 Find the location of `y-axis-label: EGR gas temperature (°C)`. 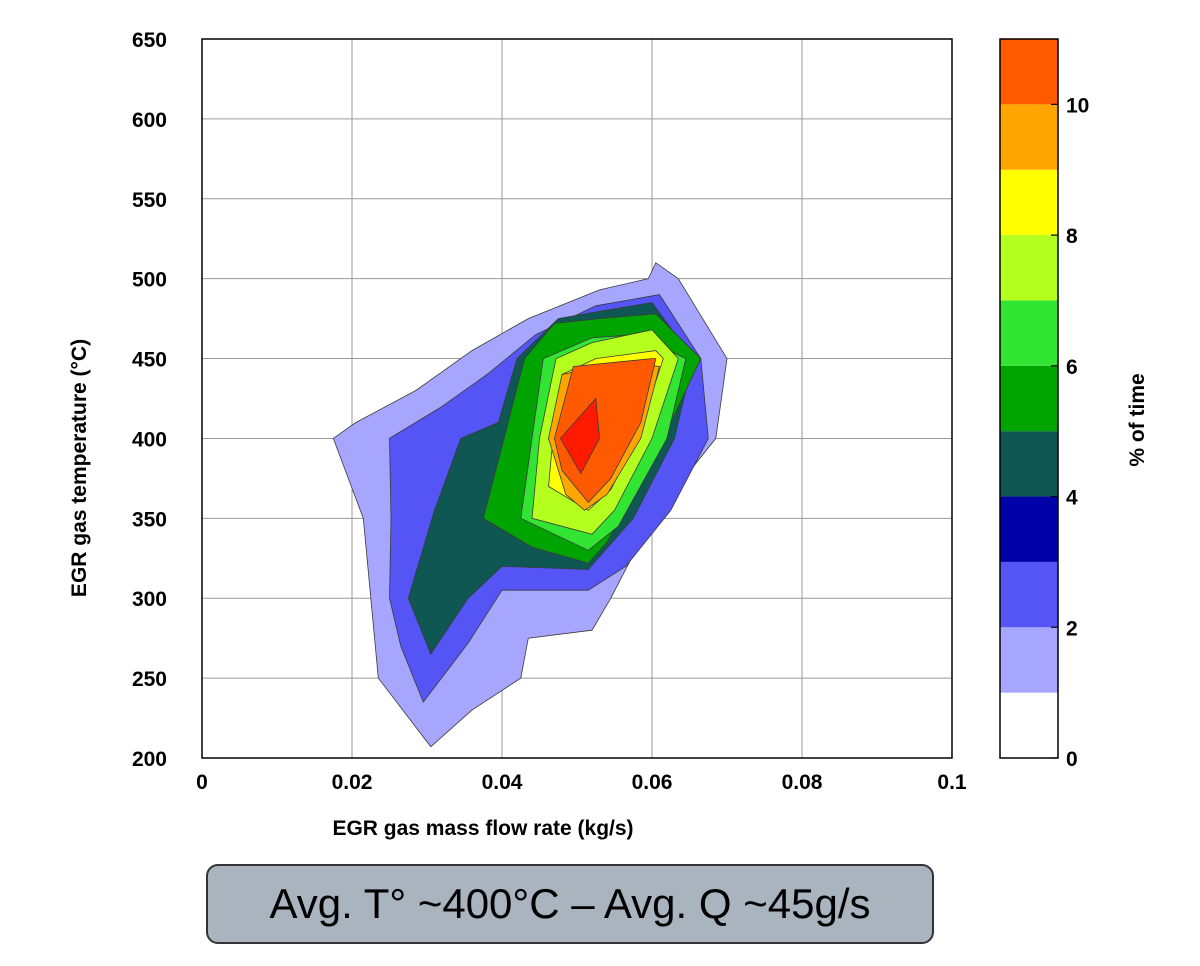

y-axis-label: EGR gas temperature (°C) is located at coordinates (79, 468).